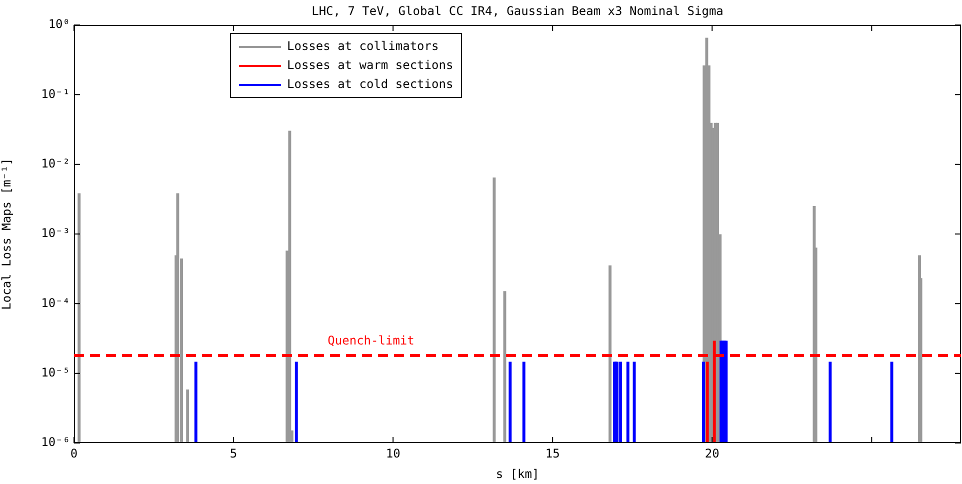  What do you see at coordinates (59, 24) in the screenshot?
I see `y-tick-label: 10⁰` at bounding box center [59, 24].